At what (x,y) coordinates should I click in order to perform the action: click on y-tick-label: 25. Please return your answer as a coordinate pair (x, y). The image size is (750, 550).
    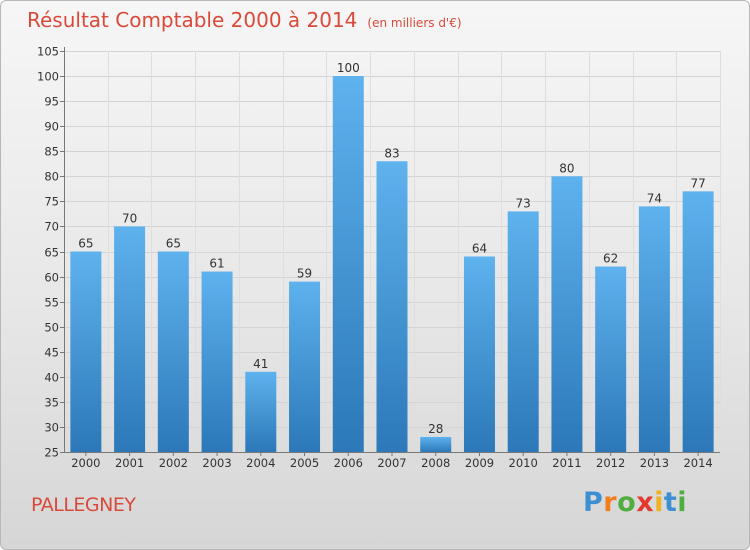
    Looking at the image, I should click on (51, 453).